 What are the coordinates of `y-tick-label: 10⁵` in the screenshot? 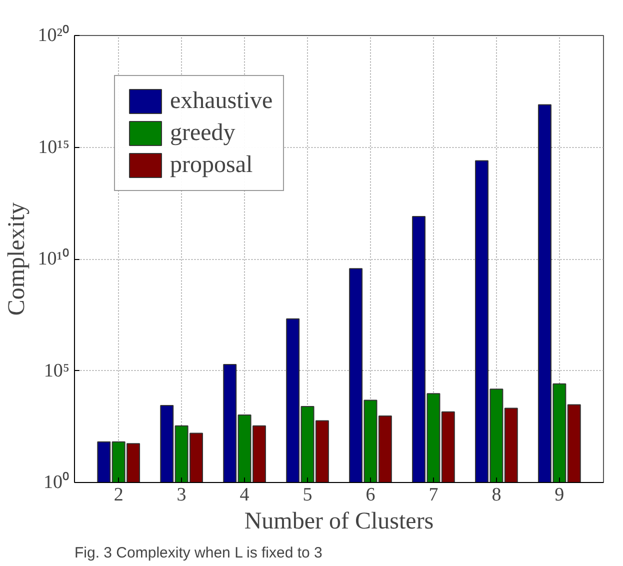 It's located at (57, 371).